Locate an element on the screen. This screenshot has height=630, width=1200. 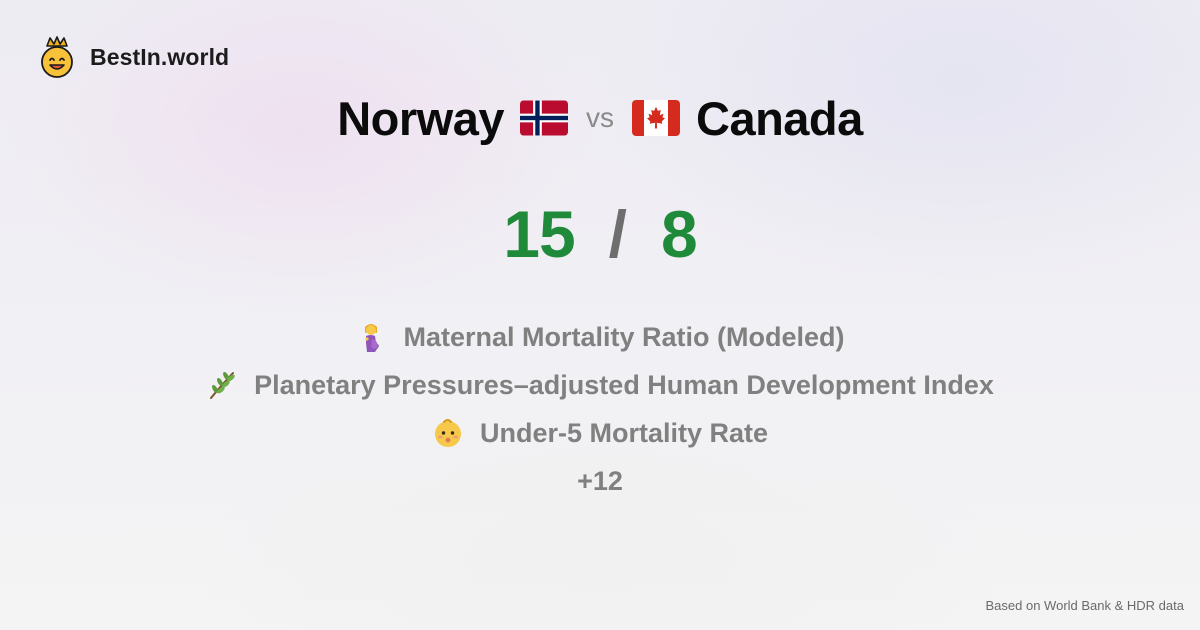
data-source-note: Based on World Bank & HDR data is located at coordinates (1084, 605).